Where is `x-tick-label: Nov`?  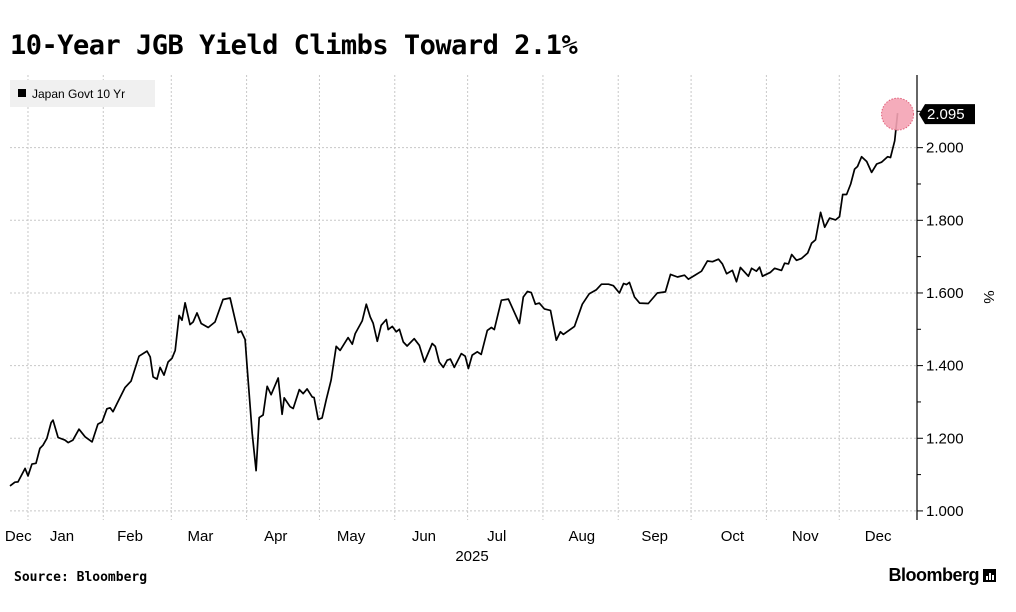 x-tick-label: Nov is located at coordinates (805, 536).